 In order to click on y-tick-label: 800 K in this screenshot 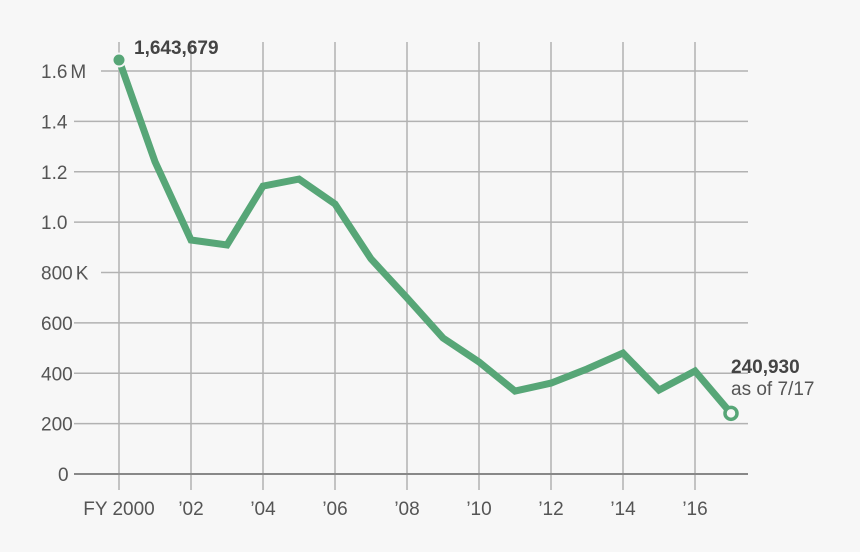, I will do `click(65, 274)`.